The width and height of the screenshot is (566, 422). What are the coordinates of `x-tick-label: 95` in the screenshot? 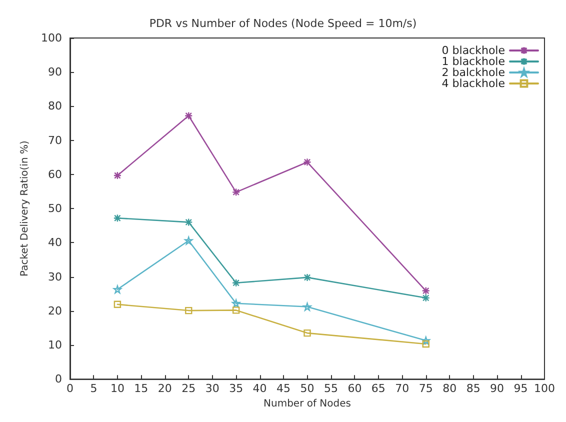 It's located at (521, 389).